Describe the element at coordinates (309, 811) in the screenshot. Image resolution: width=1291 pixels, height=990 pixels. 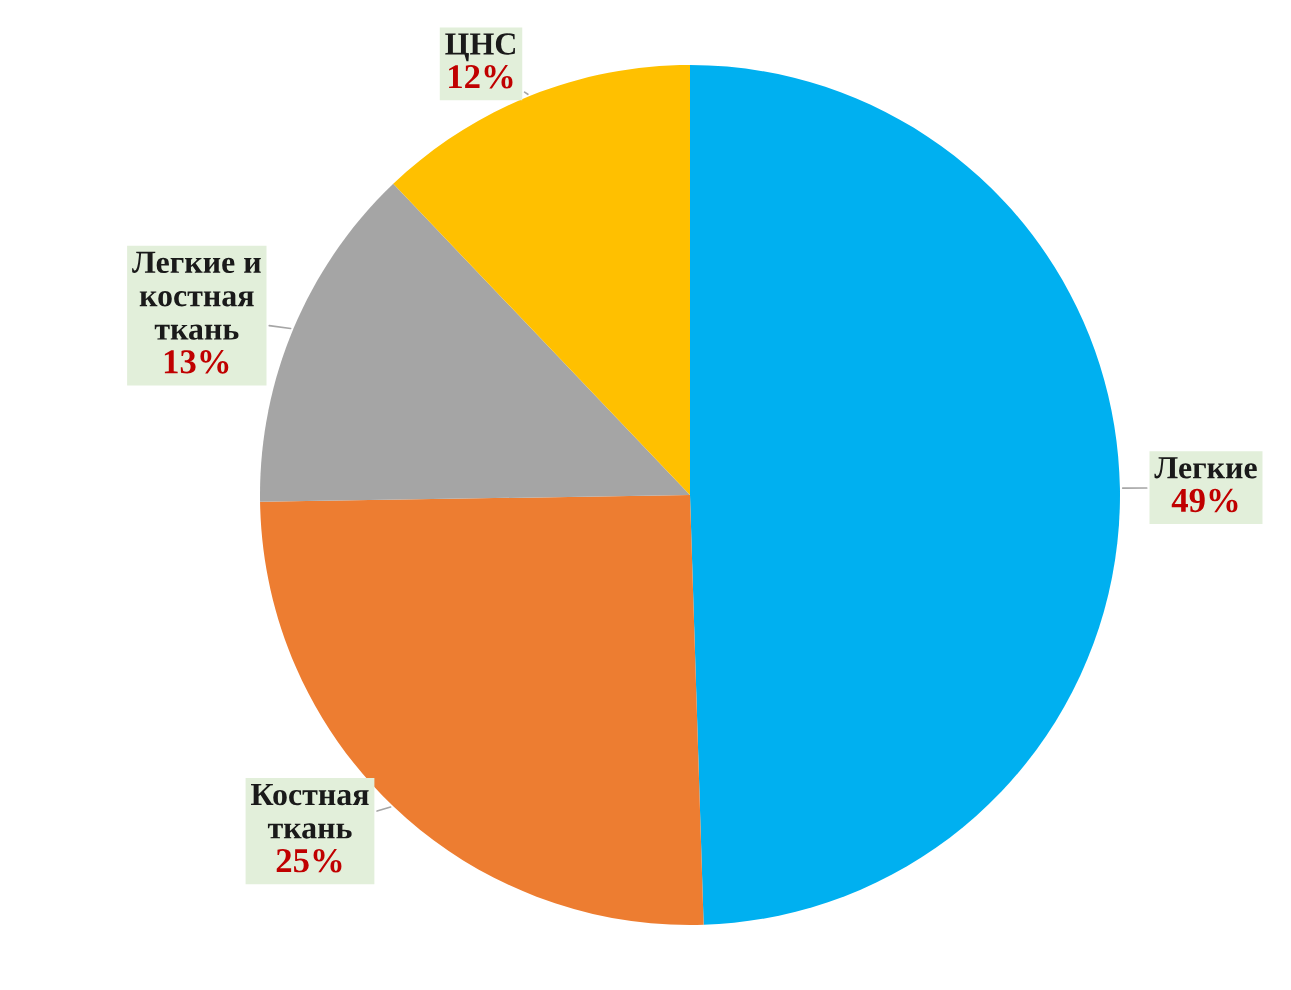
I see `slice-label: Костная ткань` at that location.